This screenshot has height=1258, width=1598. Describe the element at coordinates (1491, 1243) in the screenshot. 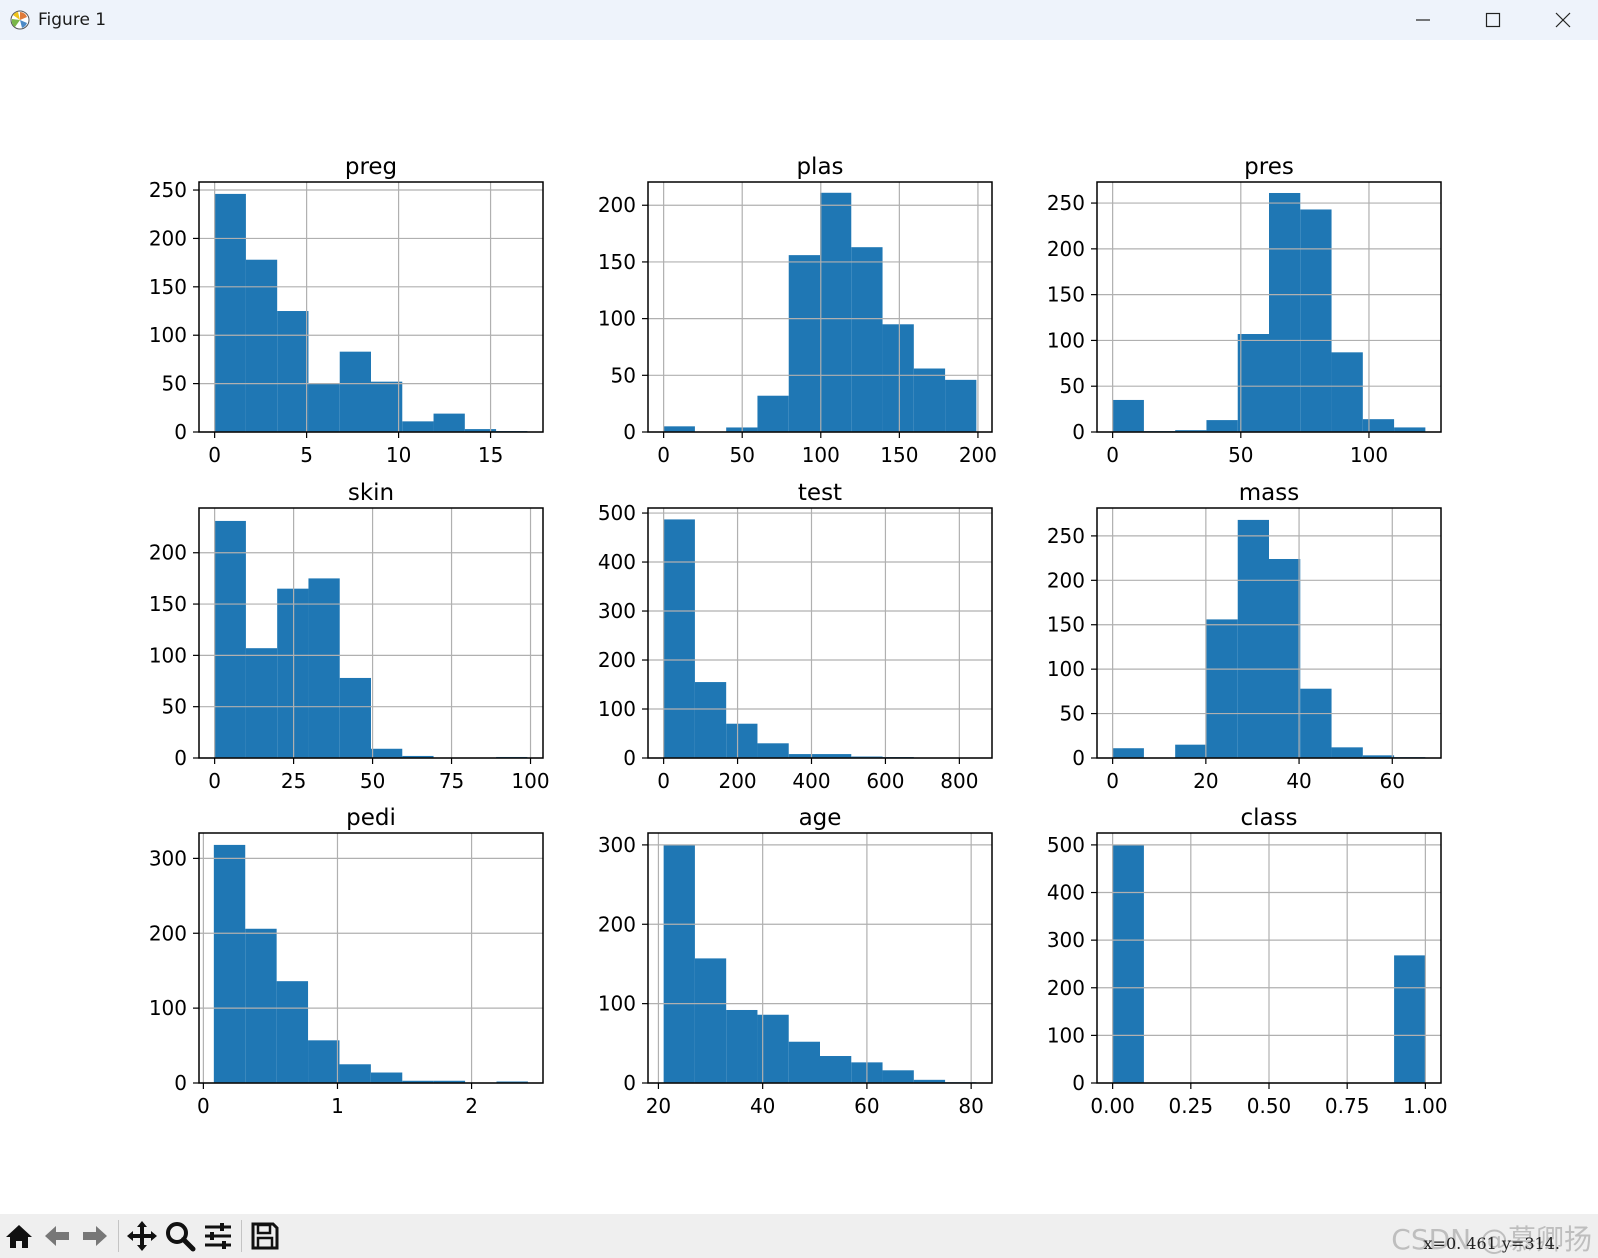

I see `cursor-coordinates: x=0. 461 y=314.` at that location.